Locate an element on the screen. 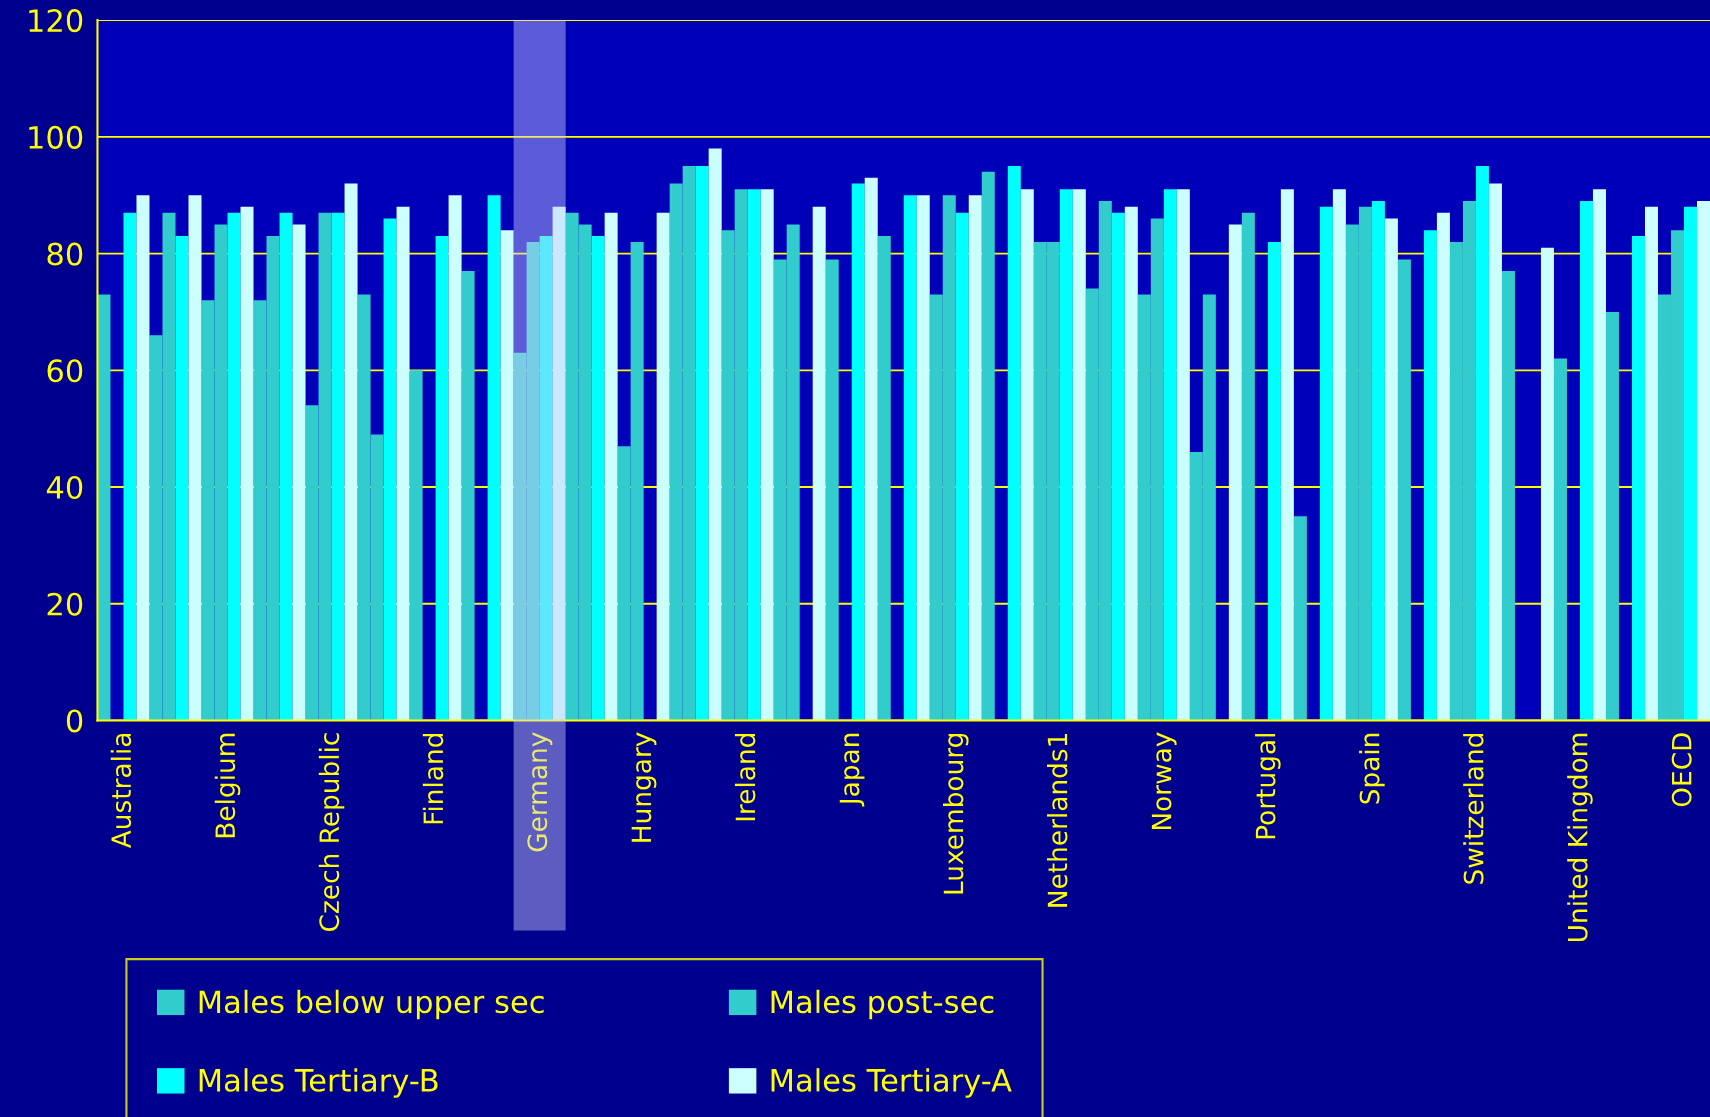 The width and height of the screenshot is (1710, 1117). y-tick-label: 120 is located at coordinates (56, 21).